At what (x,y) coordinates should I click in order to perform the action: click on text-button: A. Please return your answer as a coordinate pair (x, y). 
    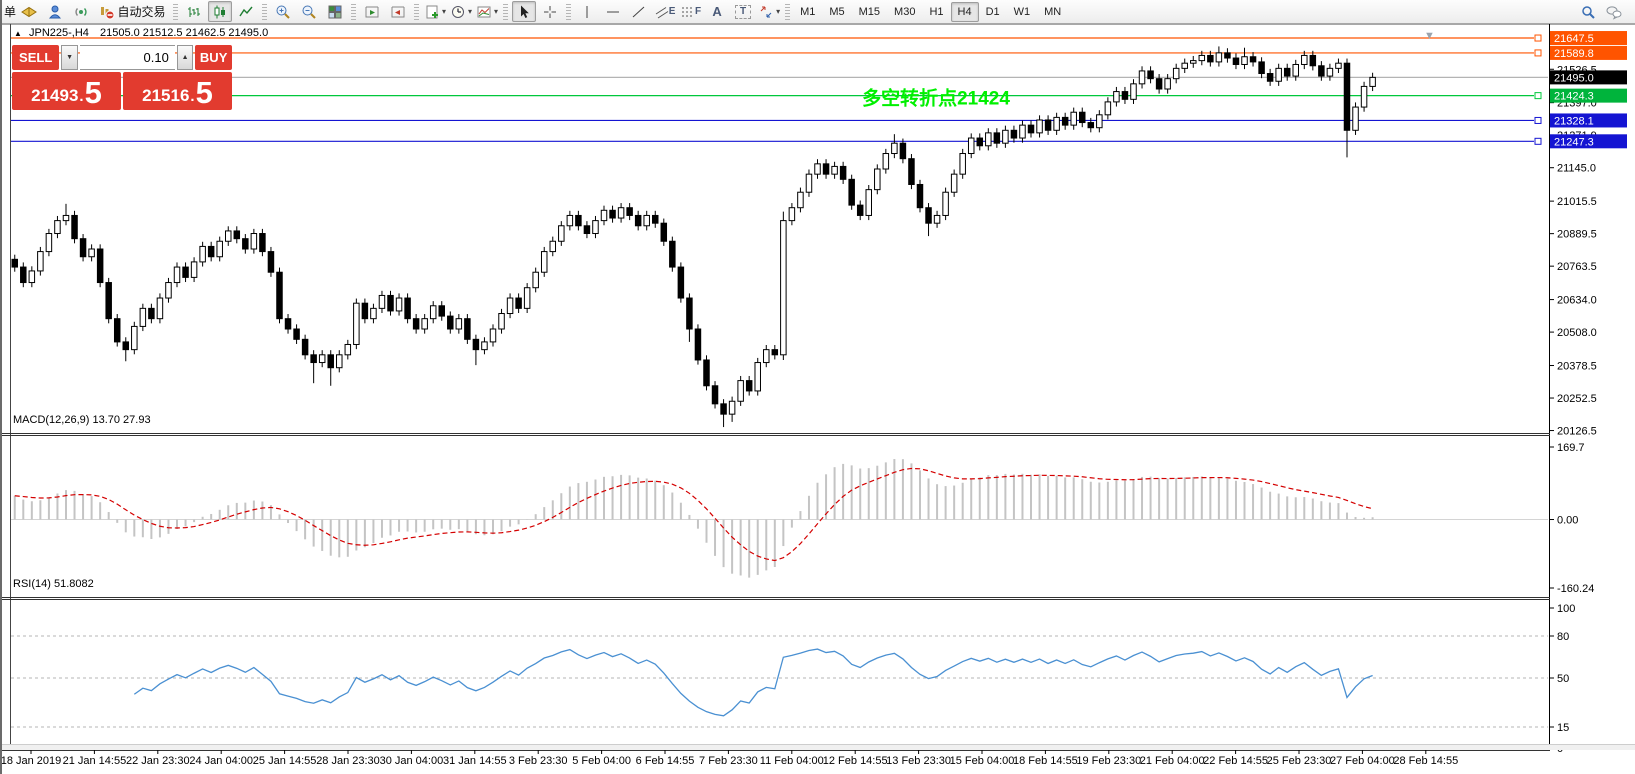
    Looking at the image, I should click on (717, 11).